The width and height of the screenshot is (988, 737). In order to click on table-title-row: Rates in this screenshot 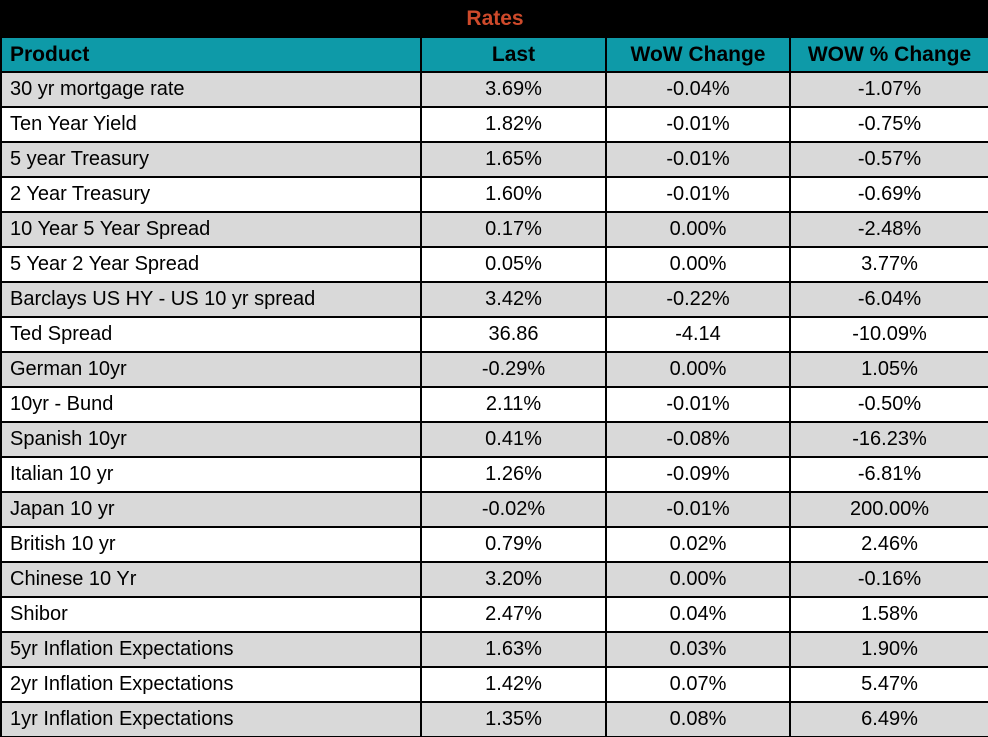, I will do `click(494, 19)`.